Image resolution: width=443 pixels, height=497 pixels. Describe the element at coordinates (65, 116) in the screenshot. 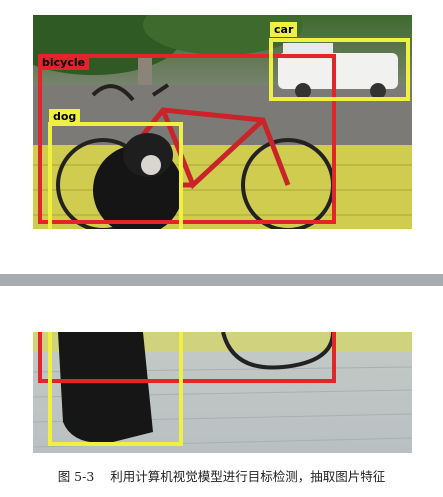

I see `dog-label: dog` at that location.